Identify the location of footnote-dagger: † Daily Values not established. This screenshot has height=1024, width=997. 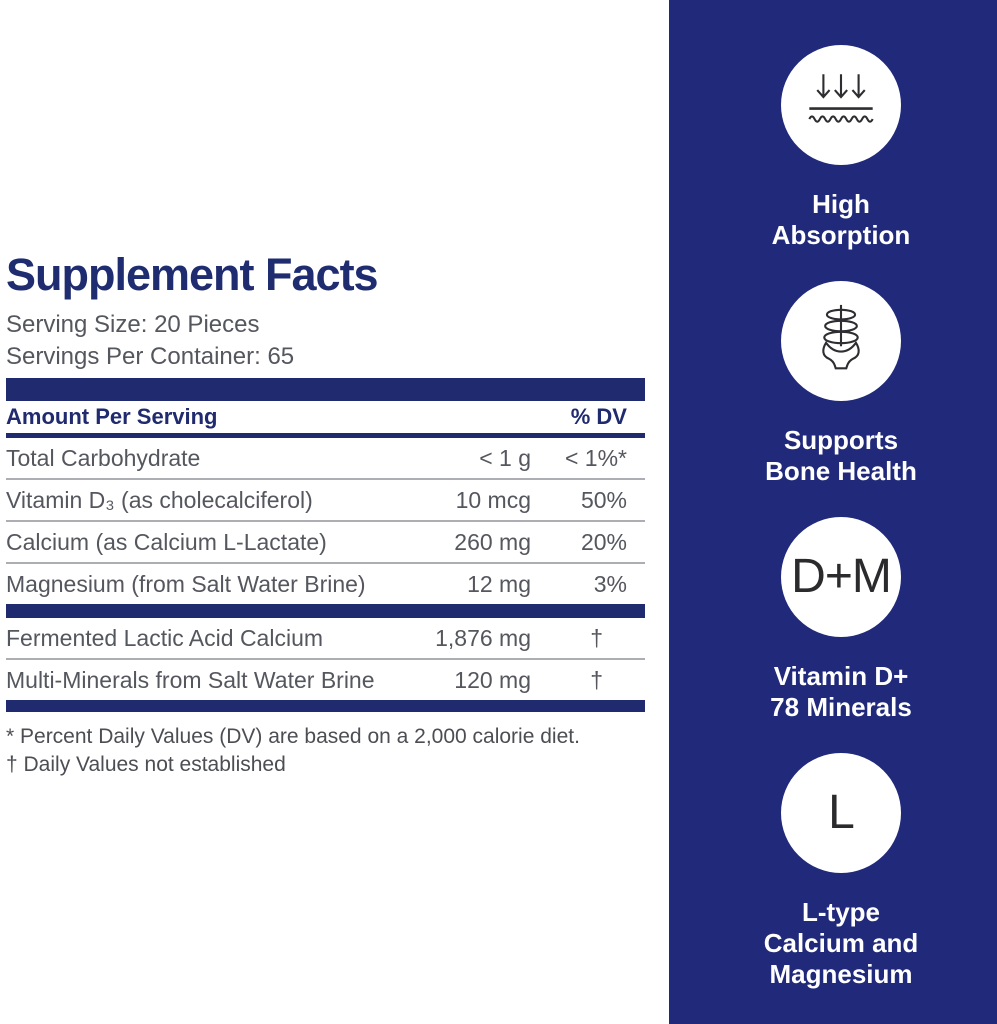
(146, 764).